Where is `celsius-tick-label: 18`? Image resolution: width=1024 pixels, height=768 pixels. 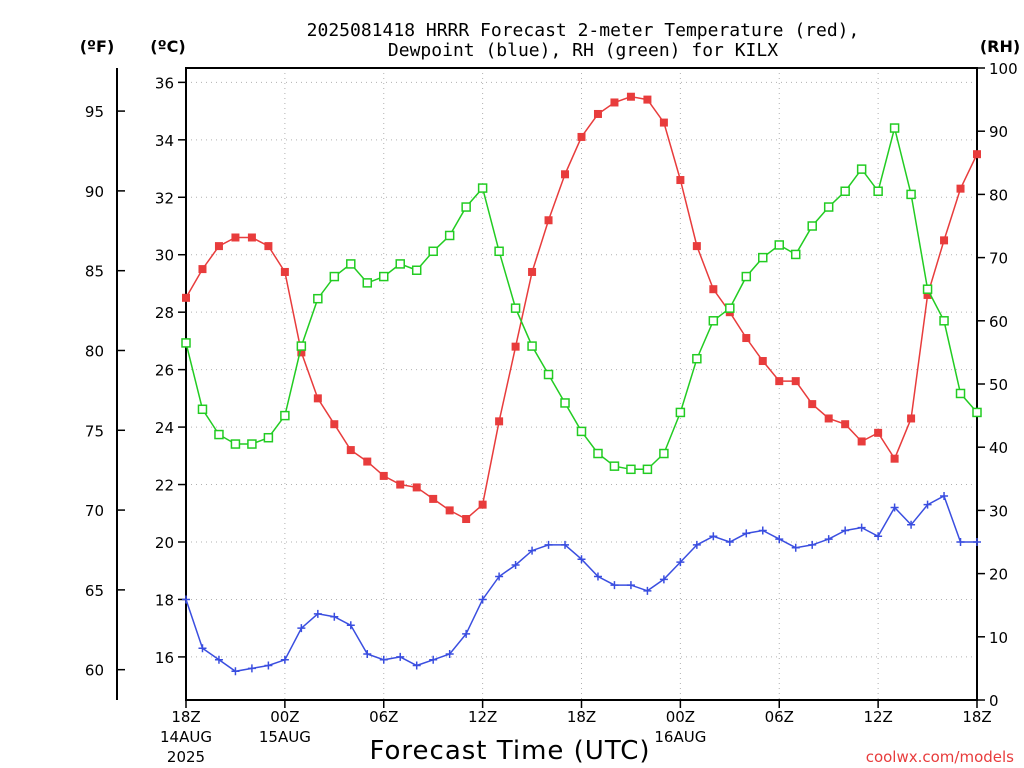 celsius-tick-label: 18 is located at coordinates (164, 600).